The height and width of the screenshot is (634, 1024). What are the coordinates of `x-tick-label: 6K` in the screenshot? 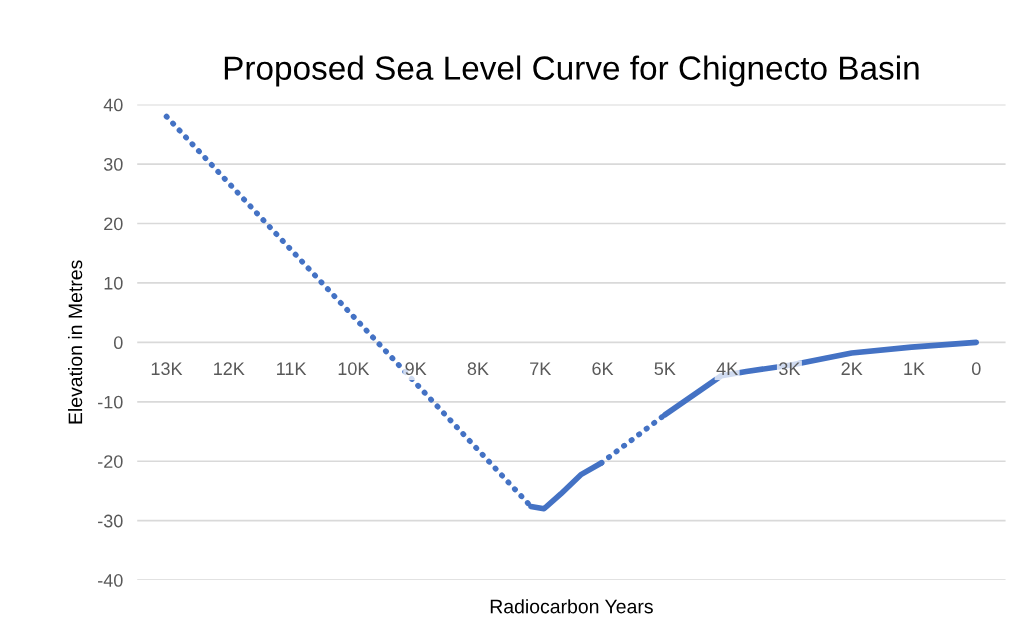 It's located at (603, 369).